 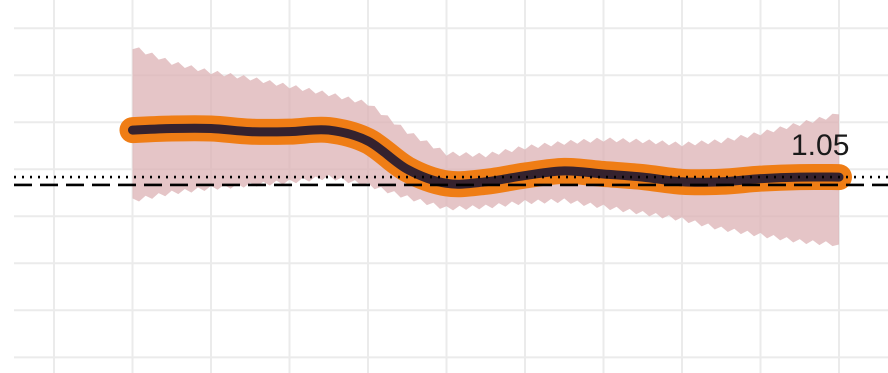 I want to click on reference-lines, so click(x=451, y=181).